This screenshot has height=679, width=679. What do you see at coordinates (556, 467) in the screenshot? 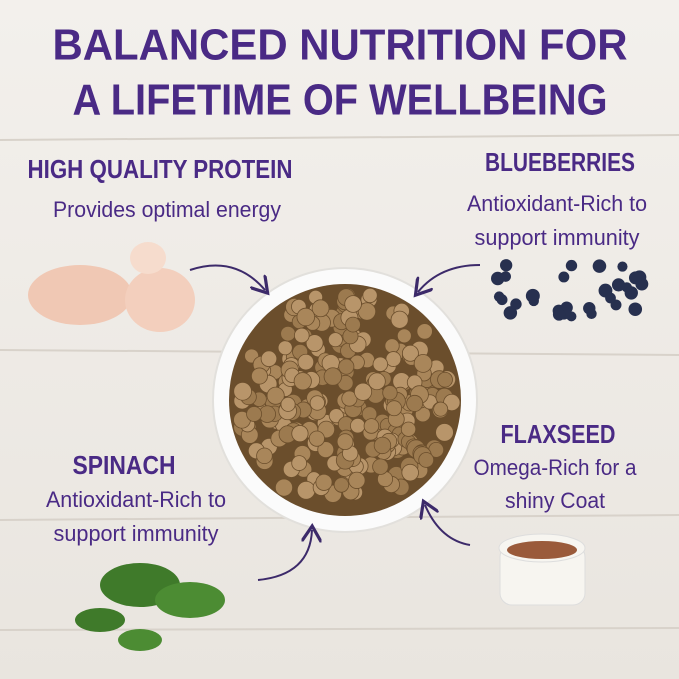
I see `callout-description: Omega-Rich for a` at bounding box center [556, 467].